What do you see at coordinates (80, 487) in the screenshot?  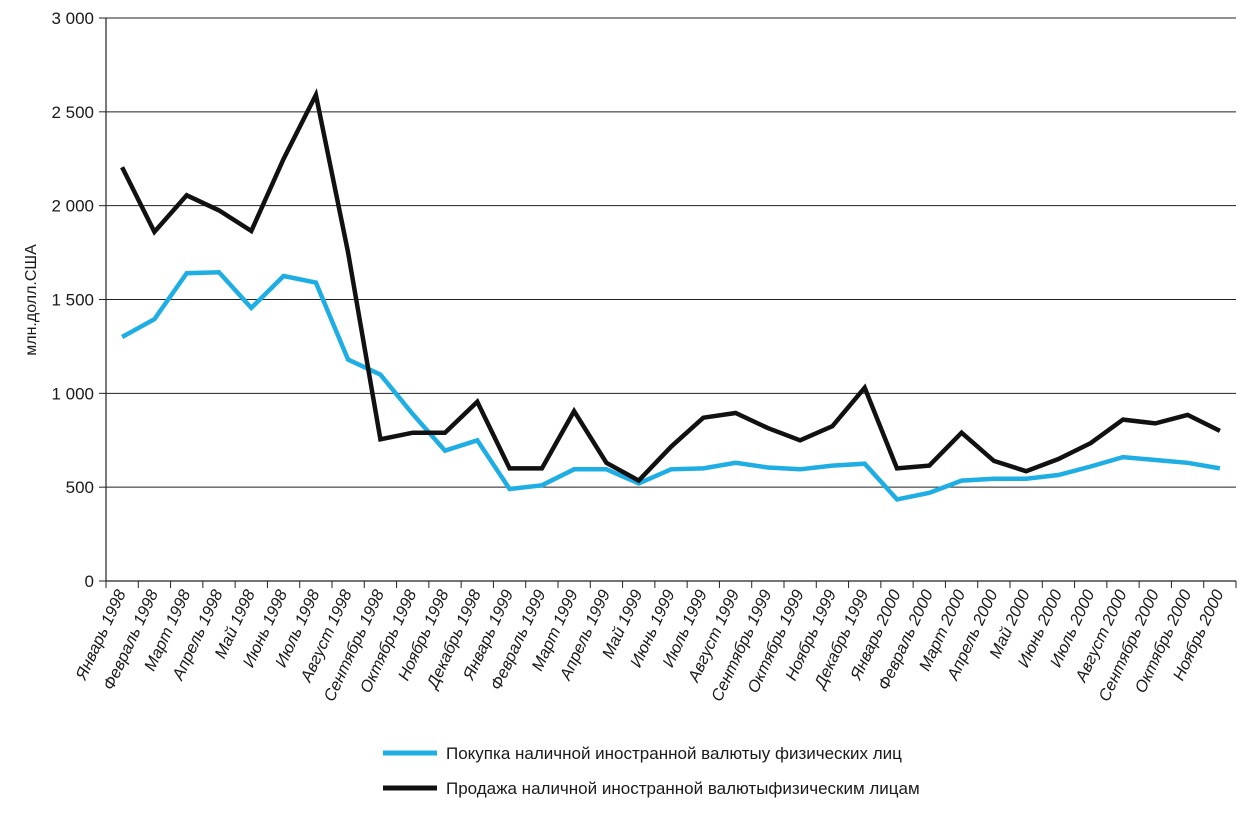 I see `y-tick-label: 500` at bounding box center [80, 487].